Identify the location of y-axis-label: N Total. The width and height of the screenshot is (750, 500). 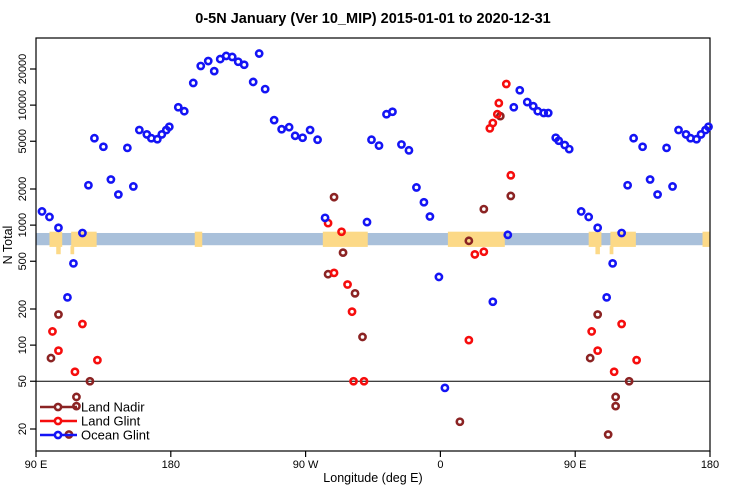
(8, 245).